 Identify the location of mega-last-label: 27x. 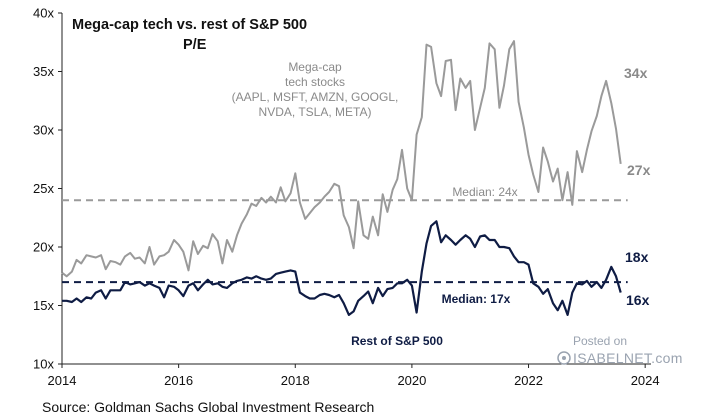
(639, 170).